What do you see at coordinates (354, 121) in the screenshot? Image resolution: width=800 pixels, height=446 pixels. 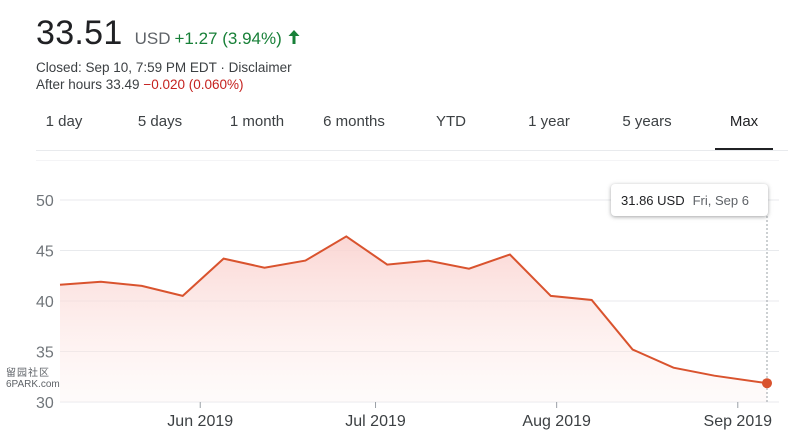 I see `tab-6-months: 6 months` at bounding box center [354, 121].